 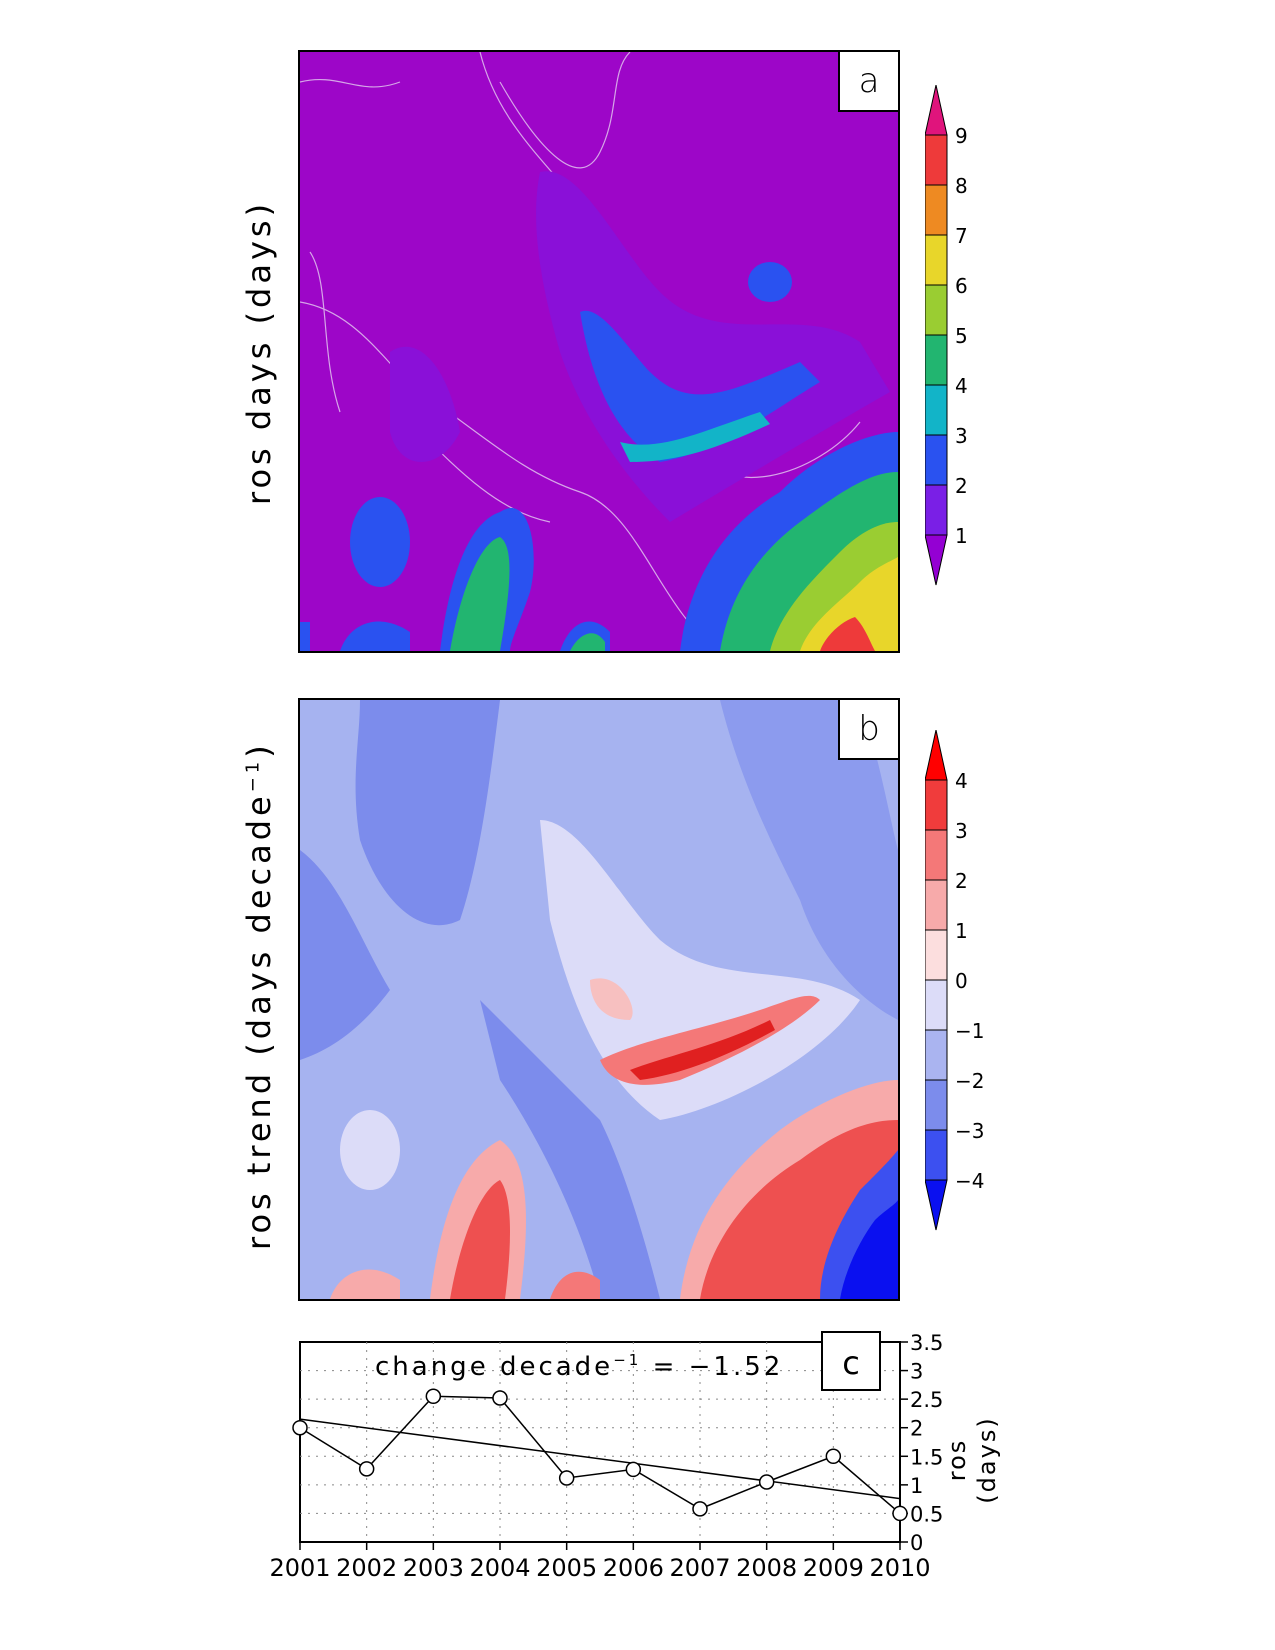 What do you see at coordinates (300, 1568) in the screenshot?
I see `x-tick-label: 2001` at bounding box center [300, 1568].